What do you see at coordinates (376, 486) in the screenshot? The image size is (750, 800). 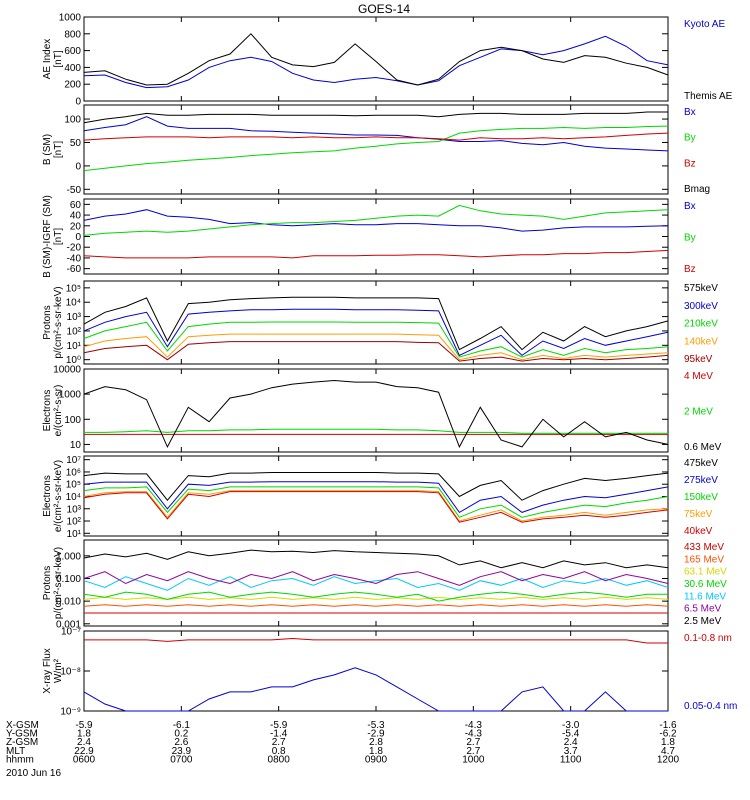 I see `series-475kev` at bounding box center [376, 486].